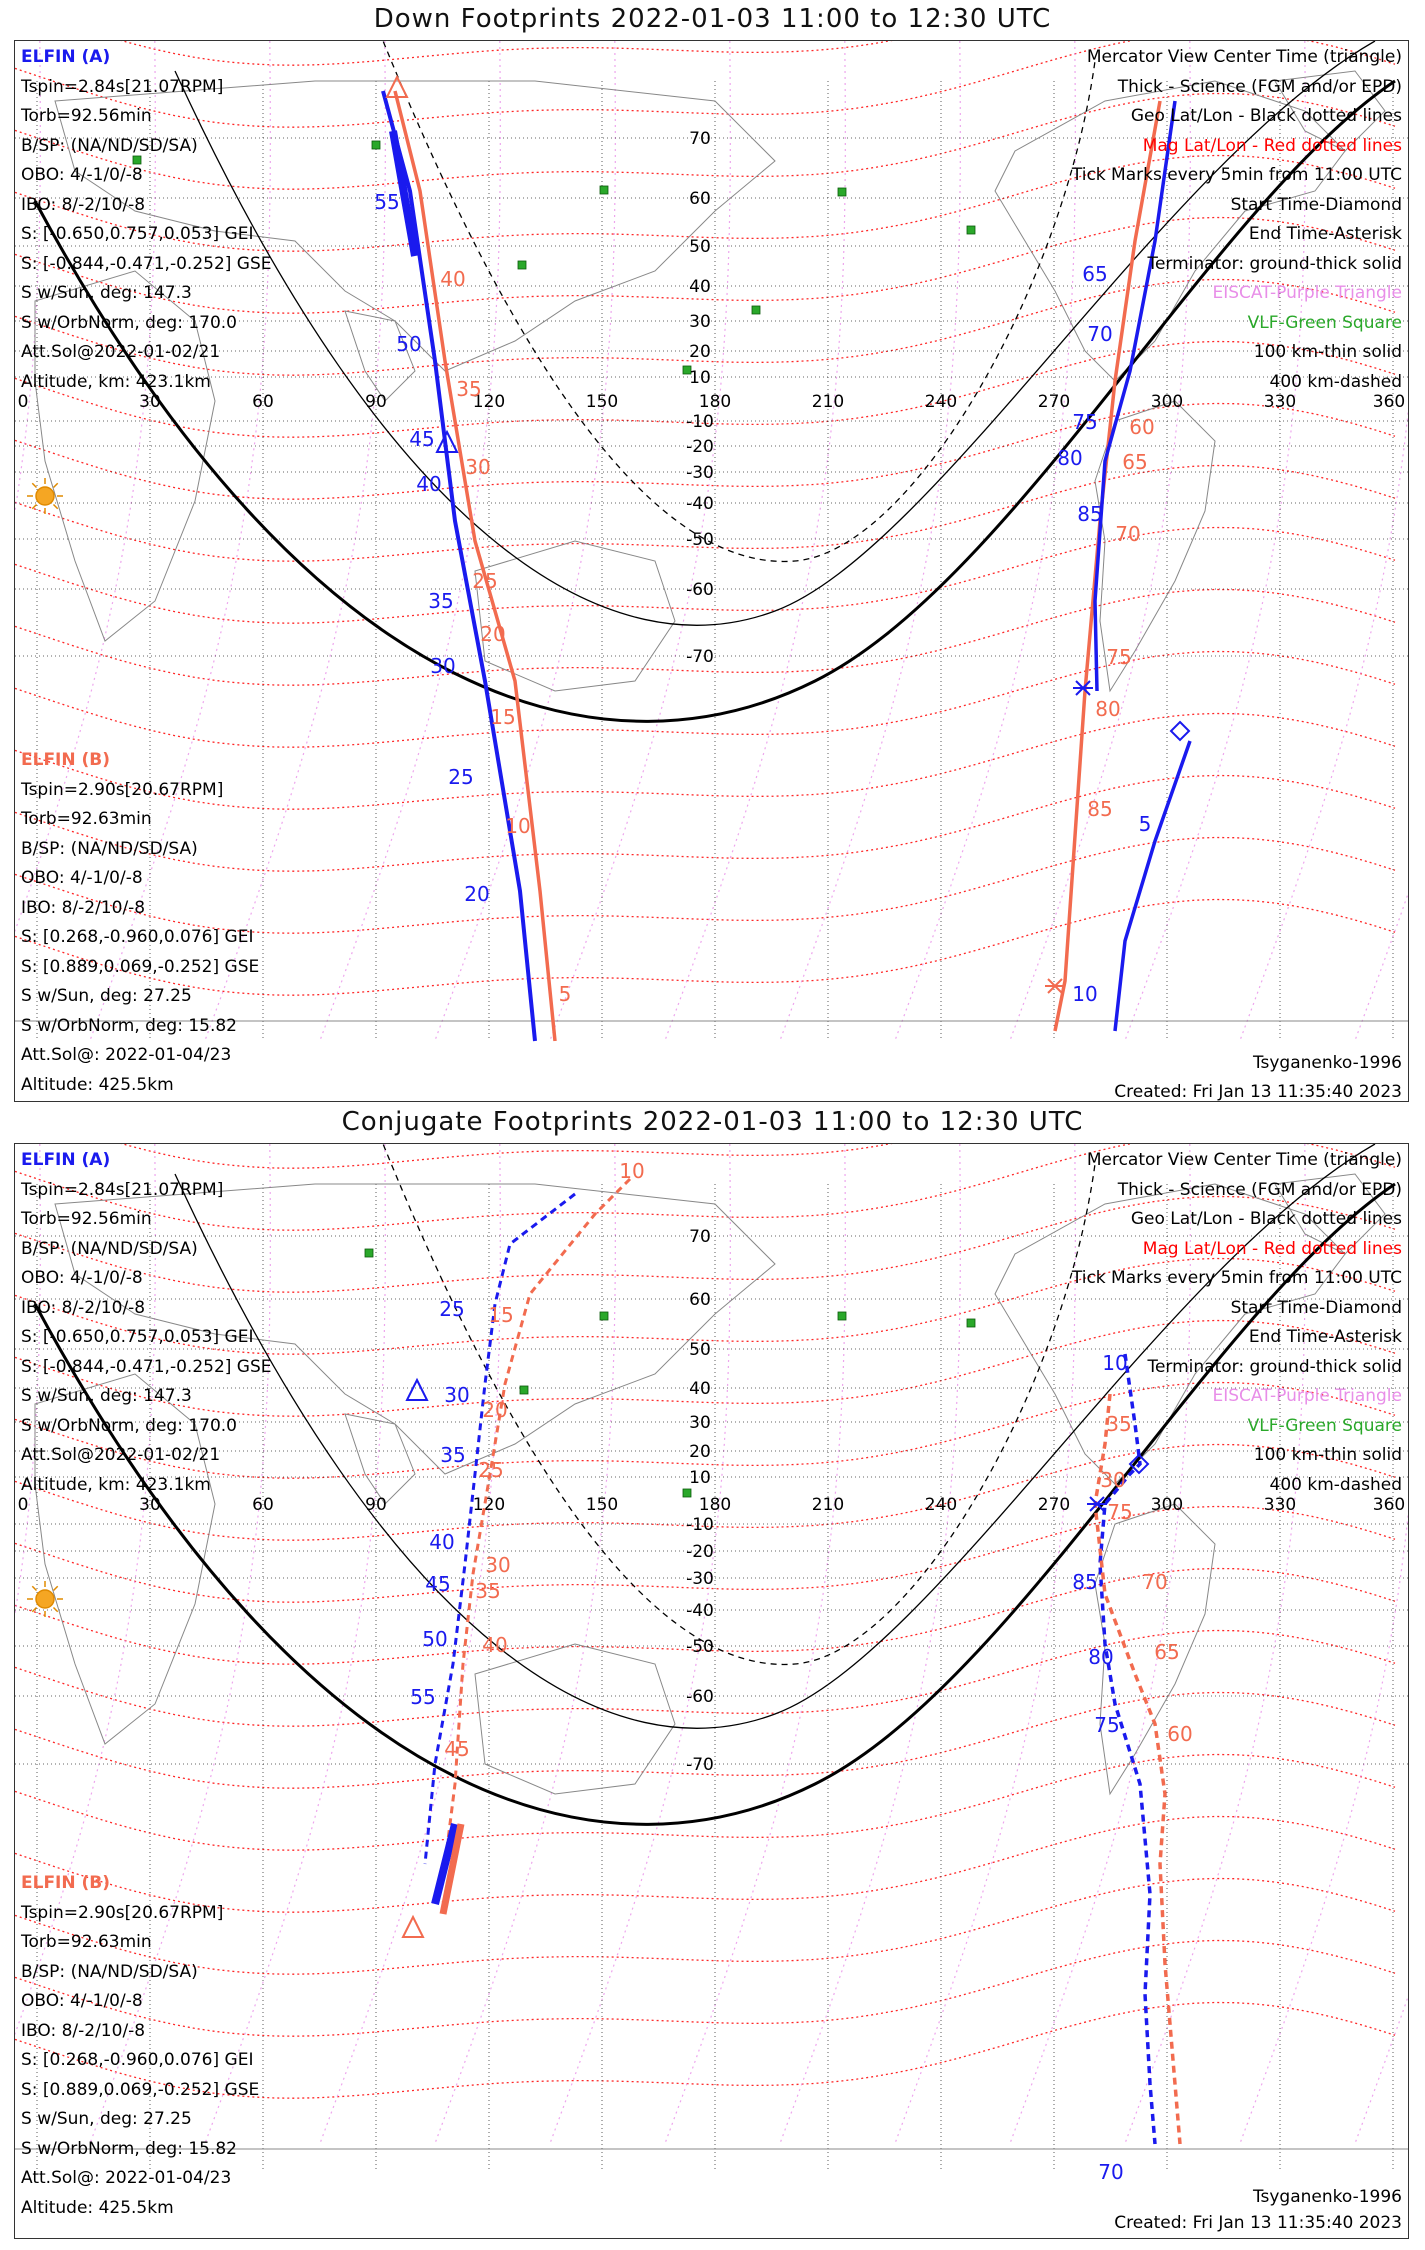 The image size is (1425, 2250). What do you see at coordinates (1114, 1363) in the screenshot?
I see `elfin-a-tick-label: 10` at bounding box center [1114, 1363].